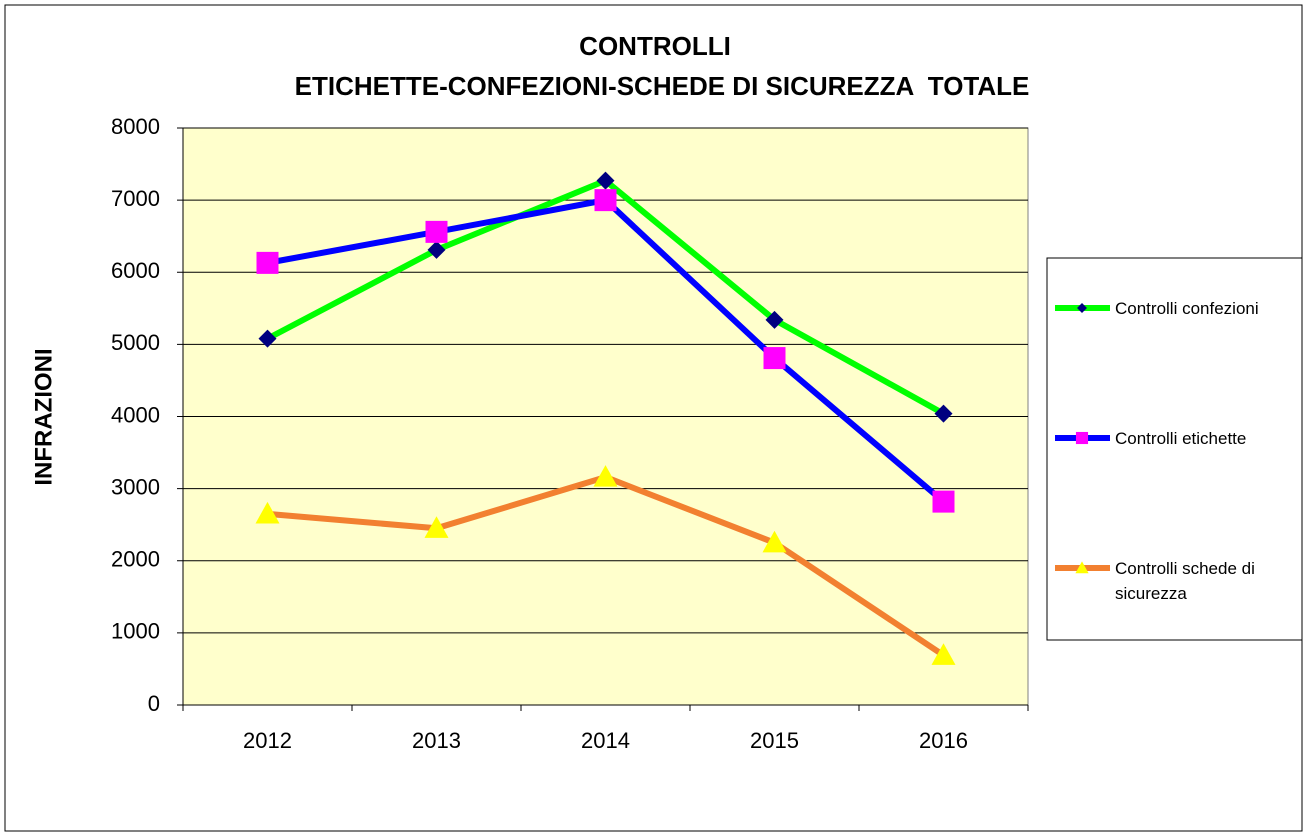  What do you see at coordinates (135, 342) in the screenshot?
I see `y-tick-label: 5000` at bounding box center [135, 342].